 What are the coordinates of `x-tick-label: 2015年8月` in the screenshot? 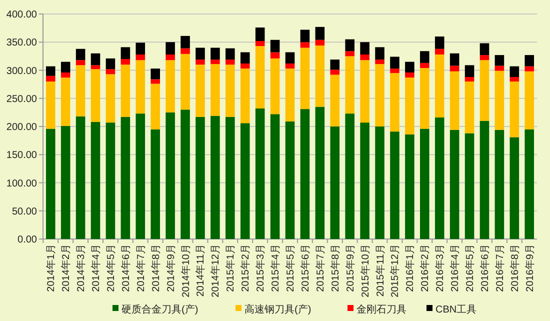 It's located at (335, 268).